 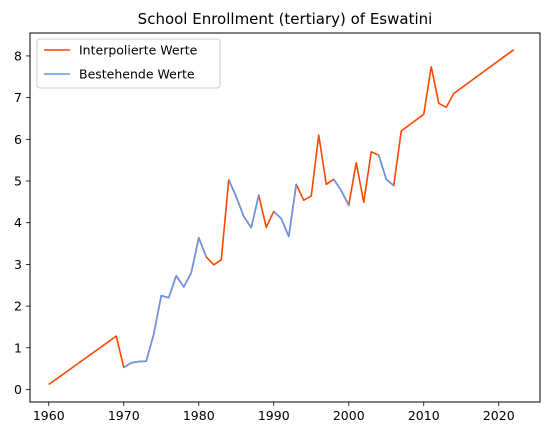 I want to click on legend-label-interpolated: Interpolierte Werte, so click(x=138, y=50).